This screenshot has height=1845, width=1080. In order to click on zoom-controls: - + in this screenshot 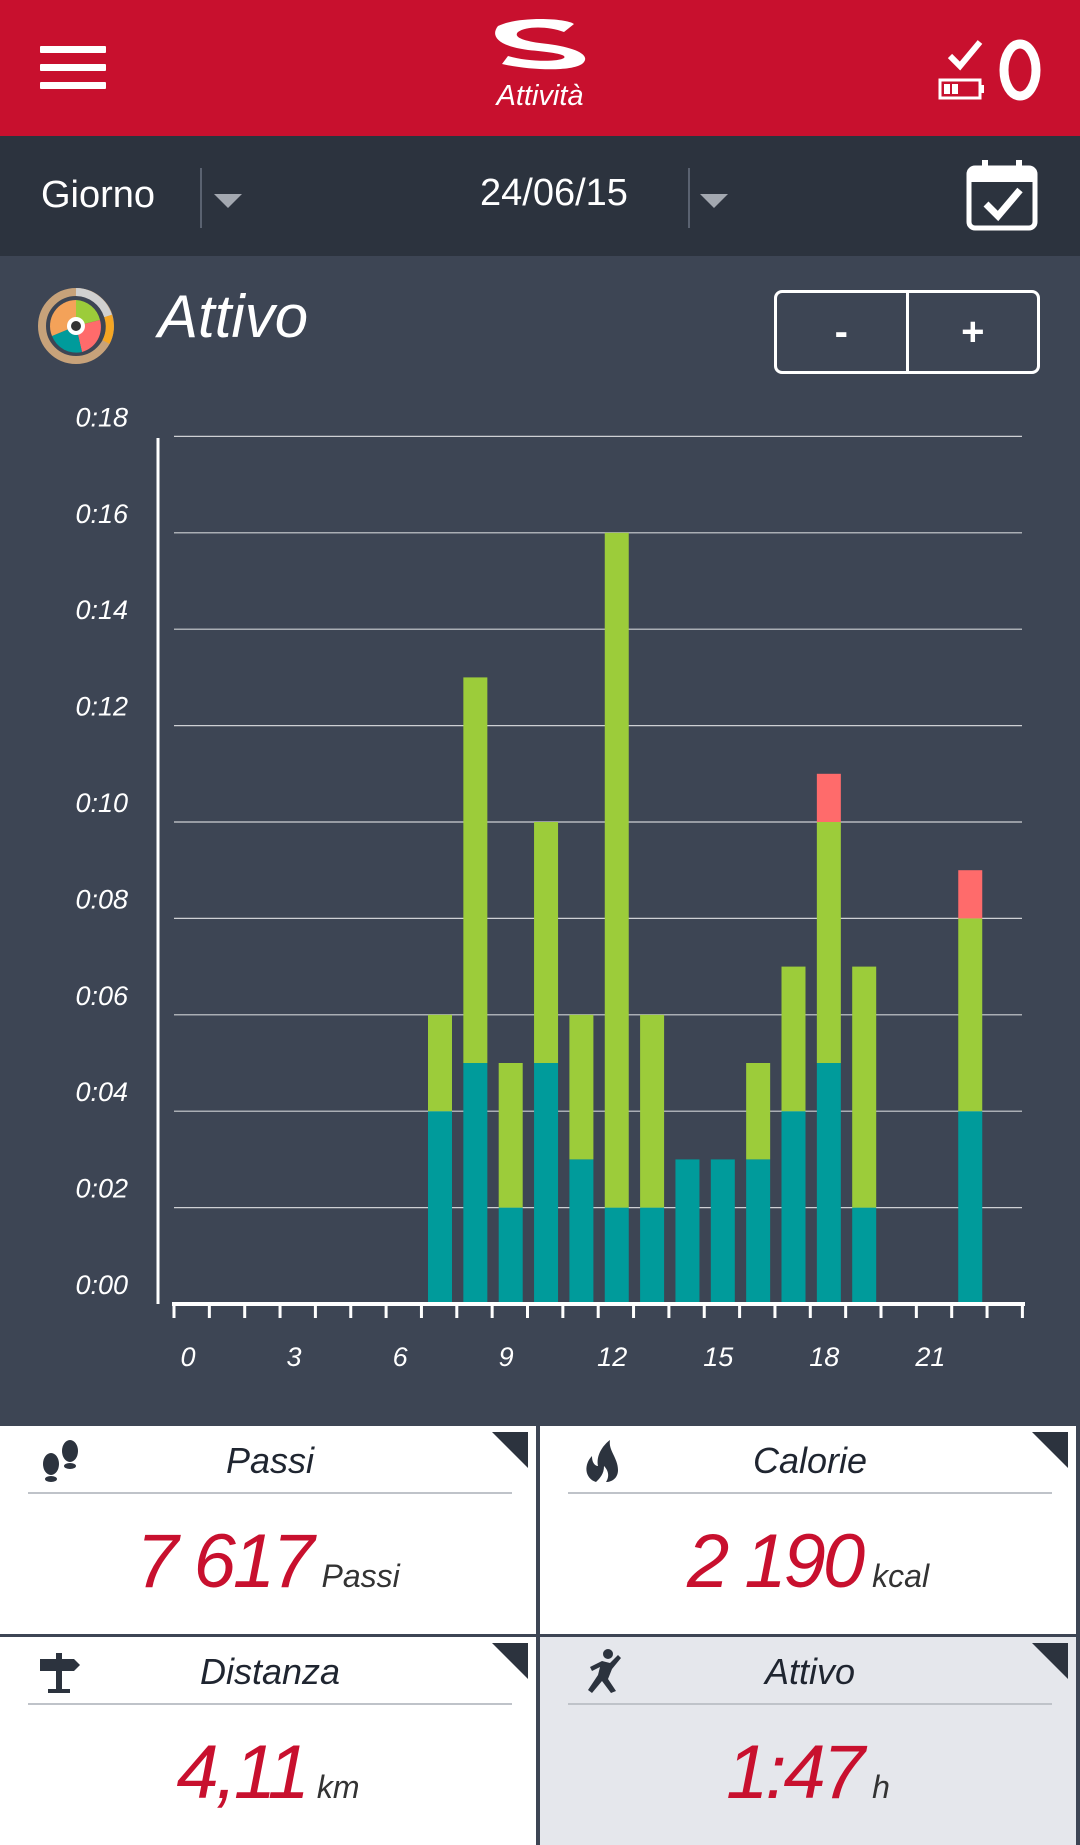, I will do `click(907, 332)`.